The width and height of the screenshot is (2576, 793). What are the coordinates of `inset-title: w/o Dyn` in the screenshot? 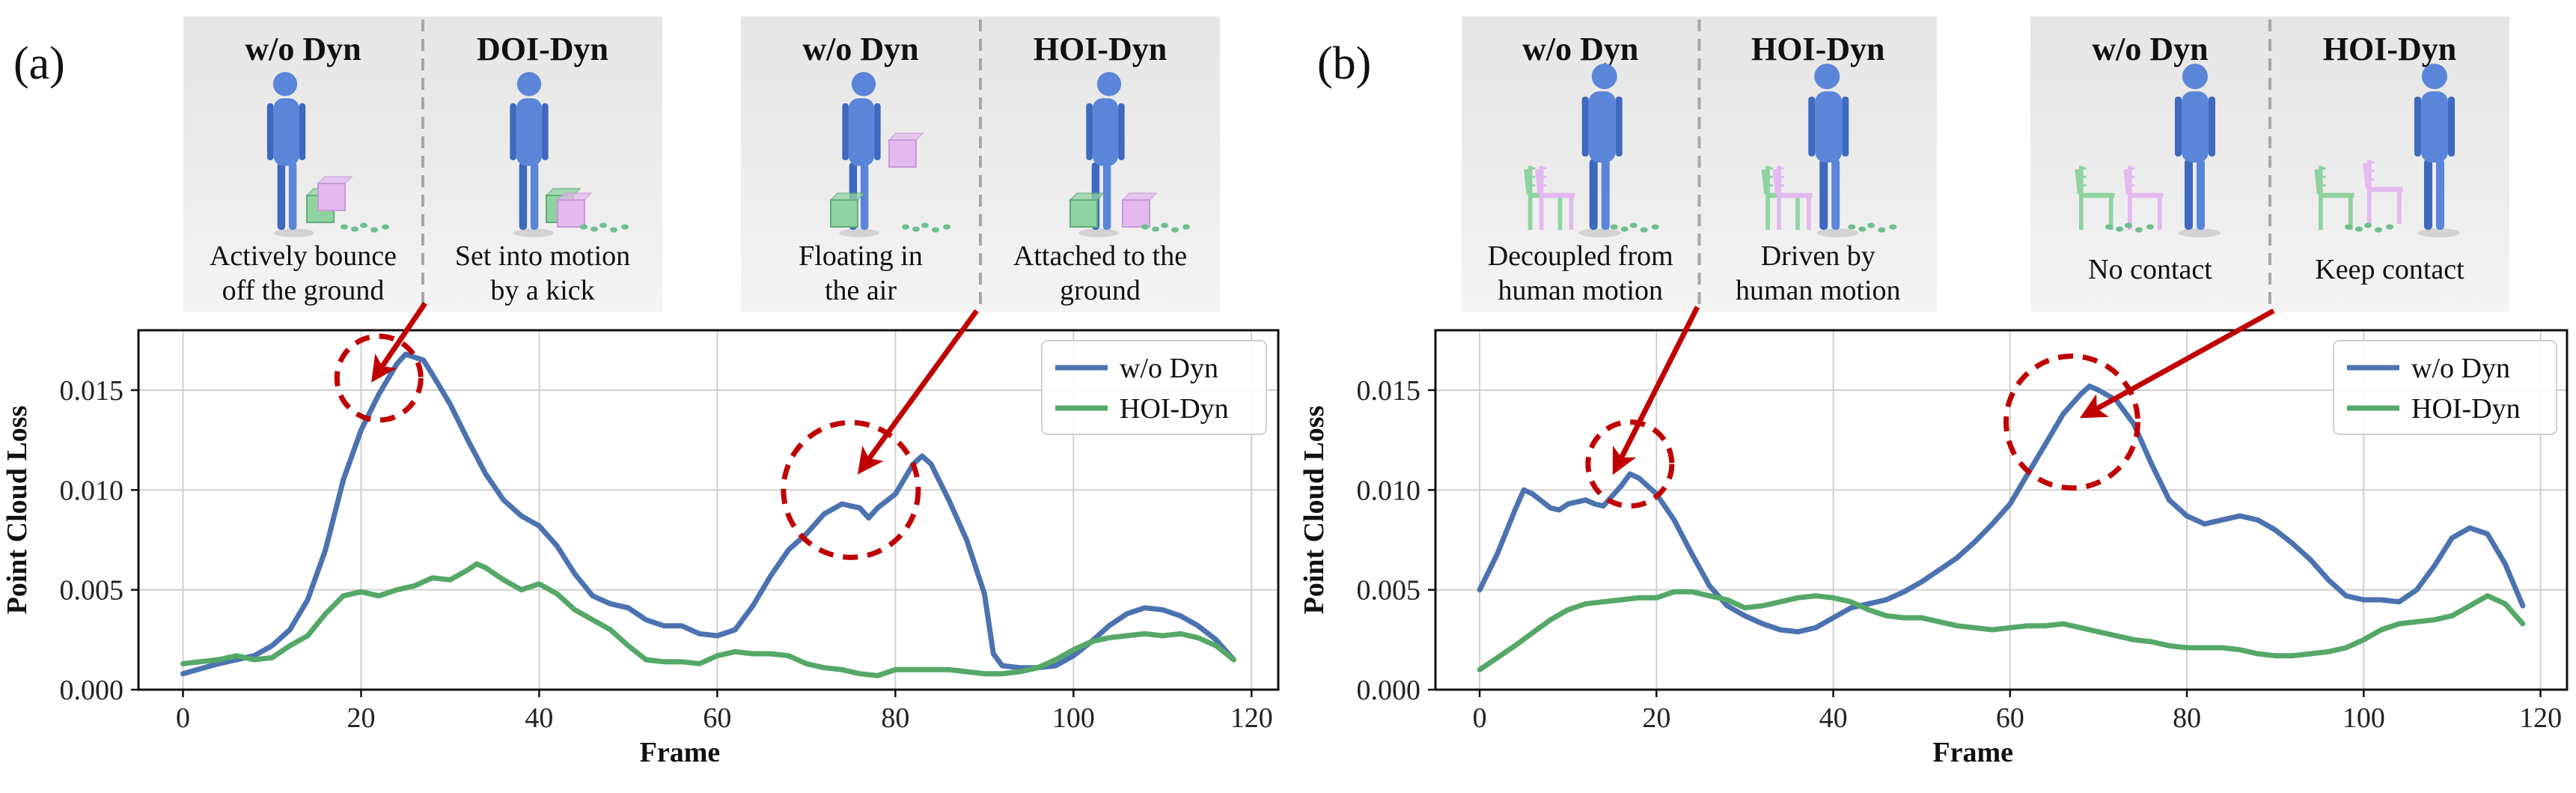 It's located at (860, 49).